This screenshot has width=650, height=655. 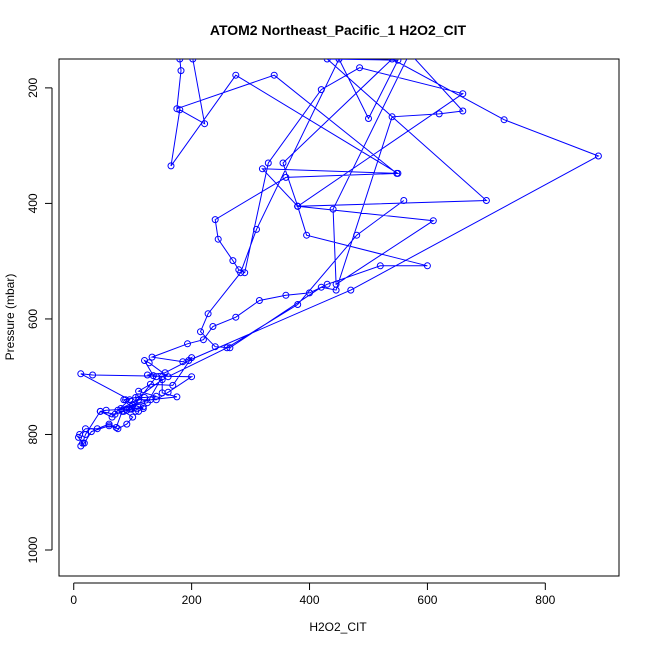 I want to click on y-axis: 200 400 600 800 1000, so click(x=39, y=320).